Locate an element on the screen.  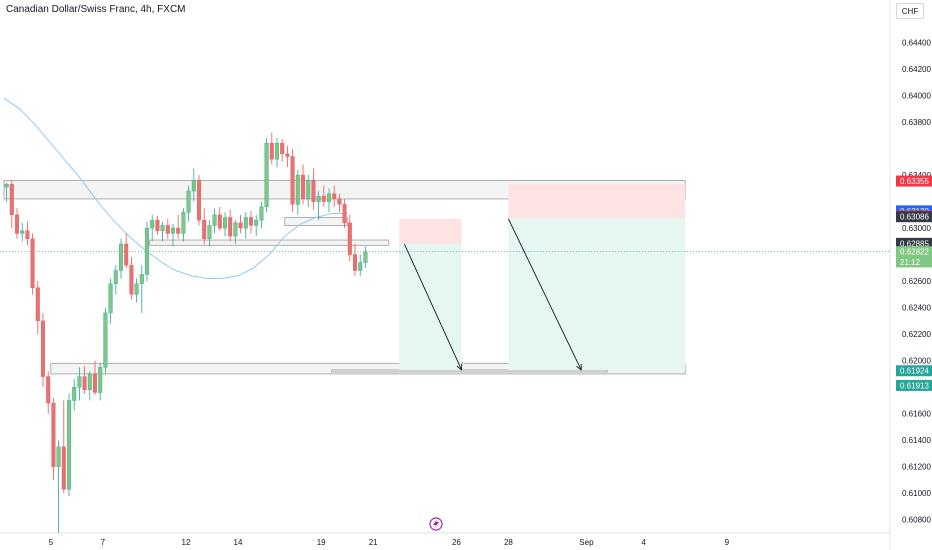
price-tag-label: 0.62822 is located at coordinates (914, 252).